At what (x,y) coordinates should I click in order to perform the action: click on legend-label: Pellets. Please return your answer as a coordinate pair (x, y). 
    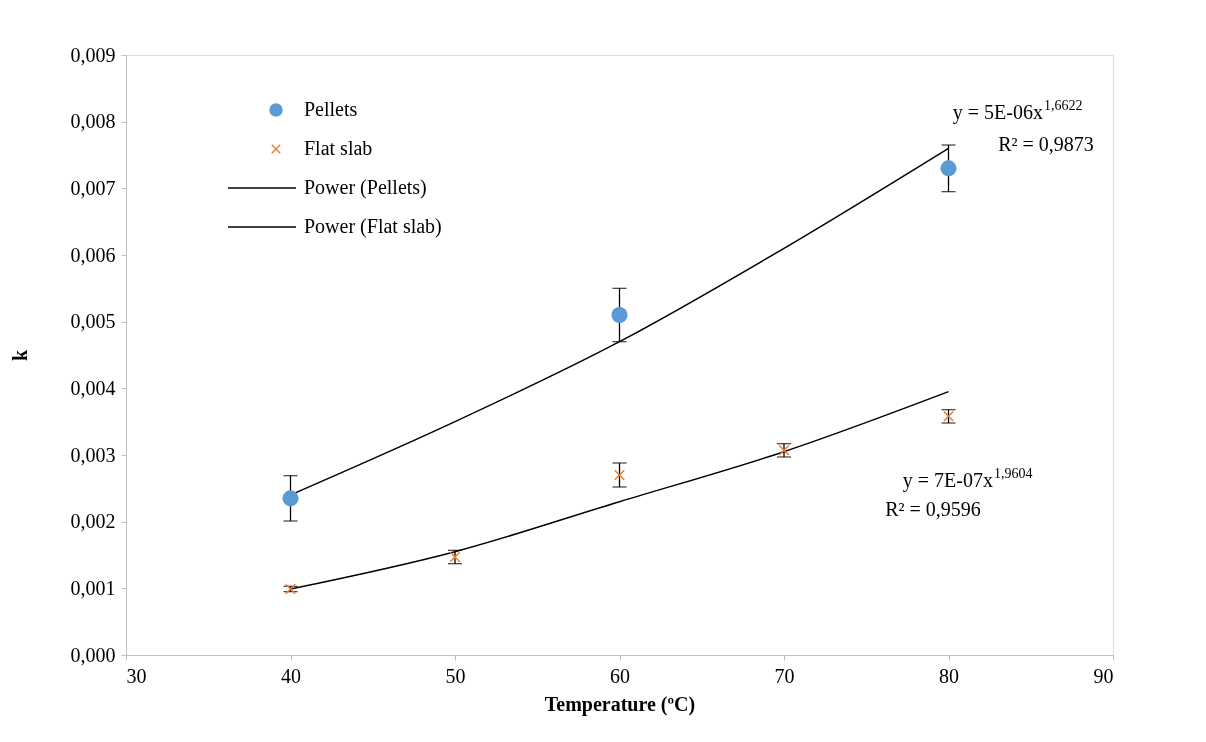
    Looking at the image, I should click on (331, 109).